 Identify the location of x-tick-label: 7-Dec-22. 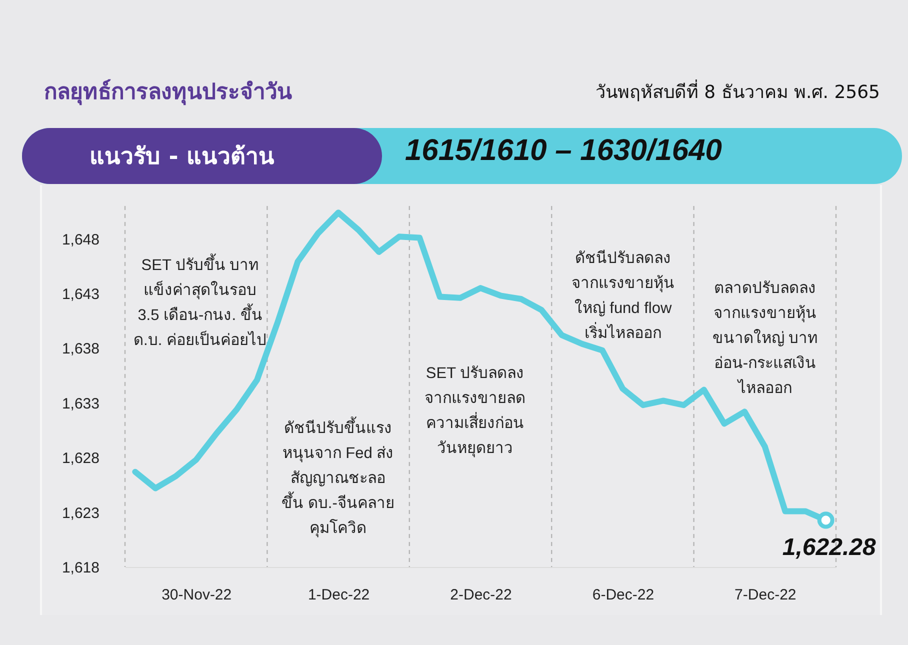
(765, 595).